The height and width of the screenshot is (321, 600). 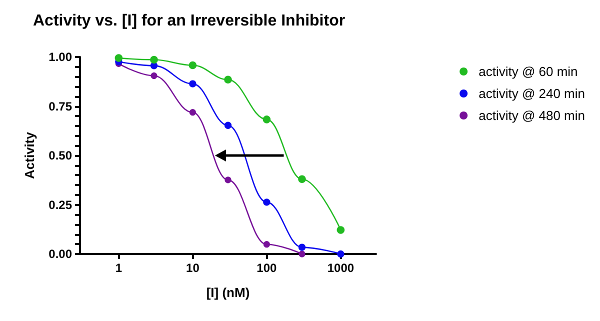 I want to click on legend-label: activity @ 480 min, so click(x=532, y=115).